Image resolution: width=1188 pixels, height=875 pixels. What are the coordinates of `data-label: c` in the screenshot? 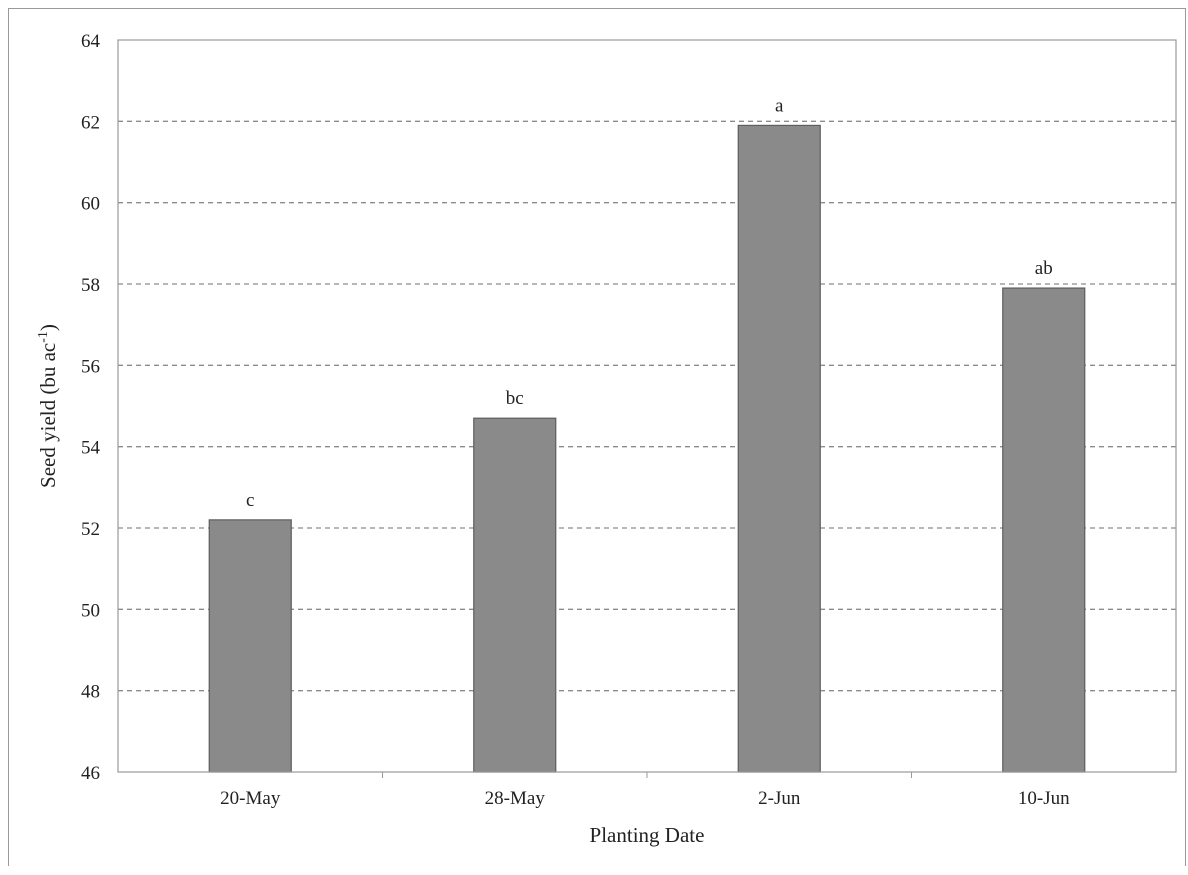 It's located at (250, 500).